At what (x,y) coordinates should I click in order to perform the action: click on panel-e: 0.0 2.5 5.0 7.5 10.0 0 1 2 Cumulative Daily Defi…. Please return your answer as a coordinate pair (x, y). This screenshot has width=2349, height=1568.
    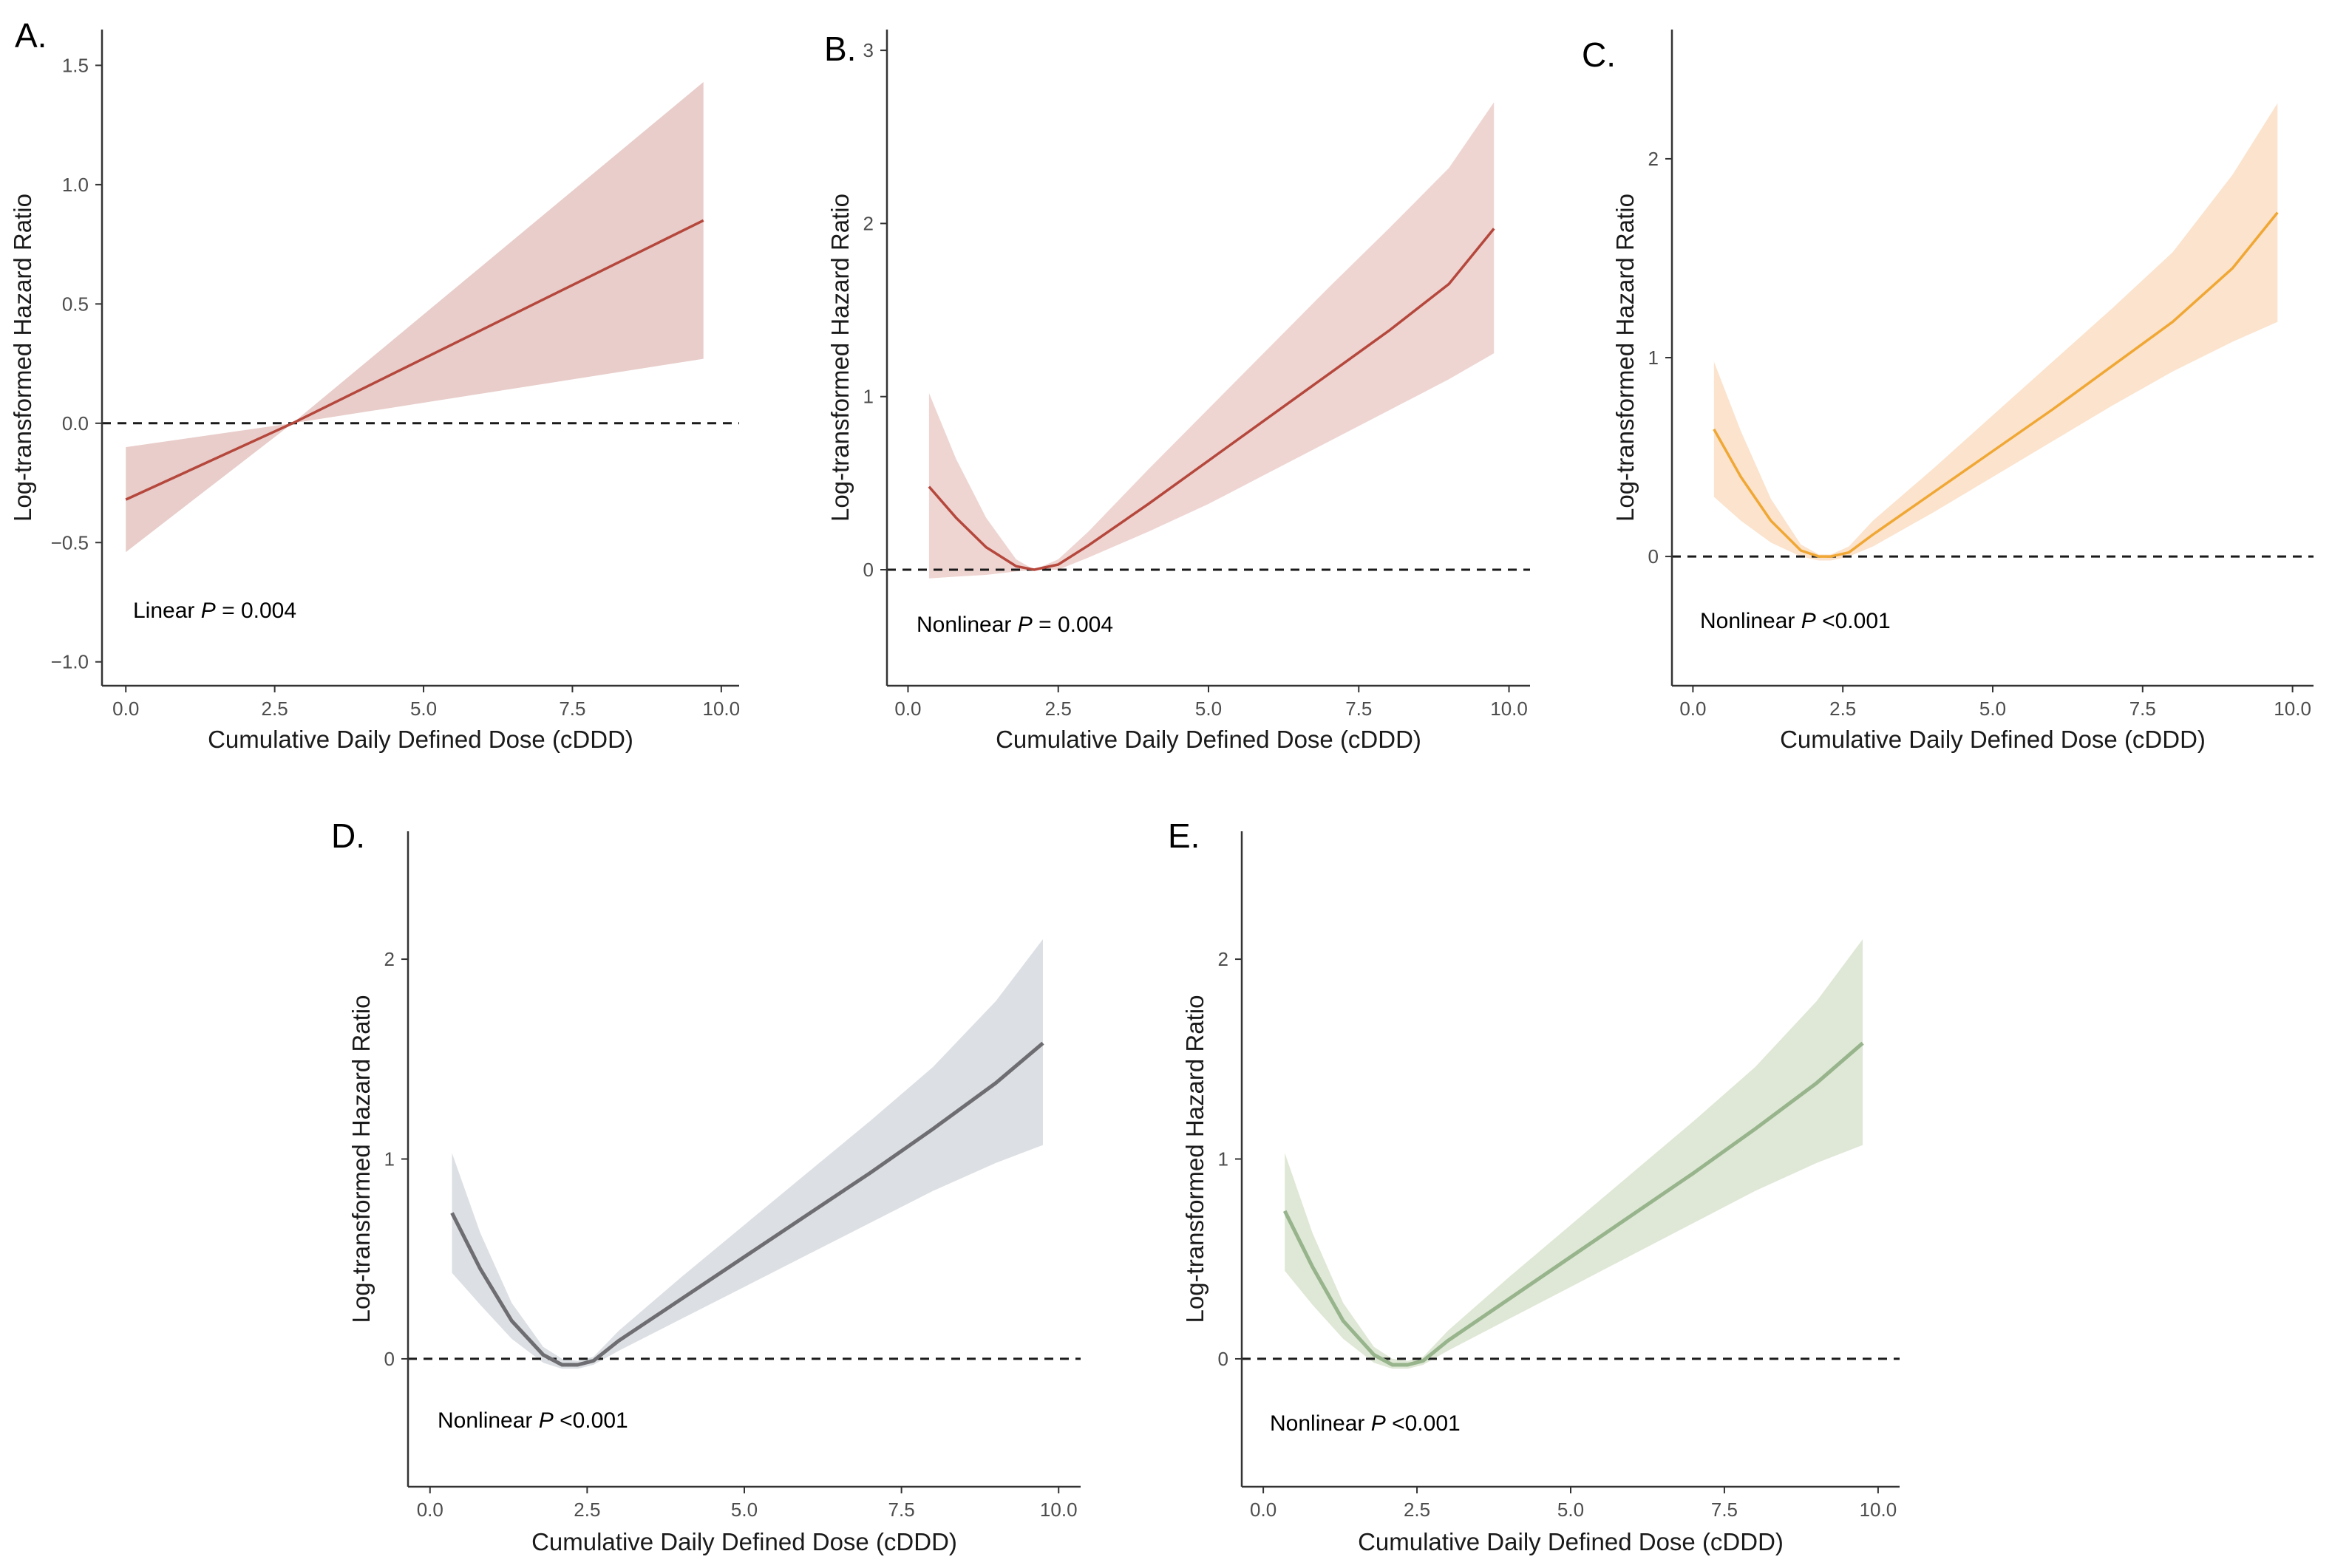
    Looking at the image, I should click on (1534, 1186).